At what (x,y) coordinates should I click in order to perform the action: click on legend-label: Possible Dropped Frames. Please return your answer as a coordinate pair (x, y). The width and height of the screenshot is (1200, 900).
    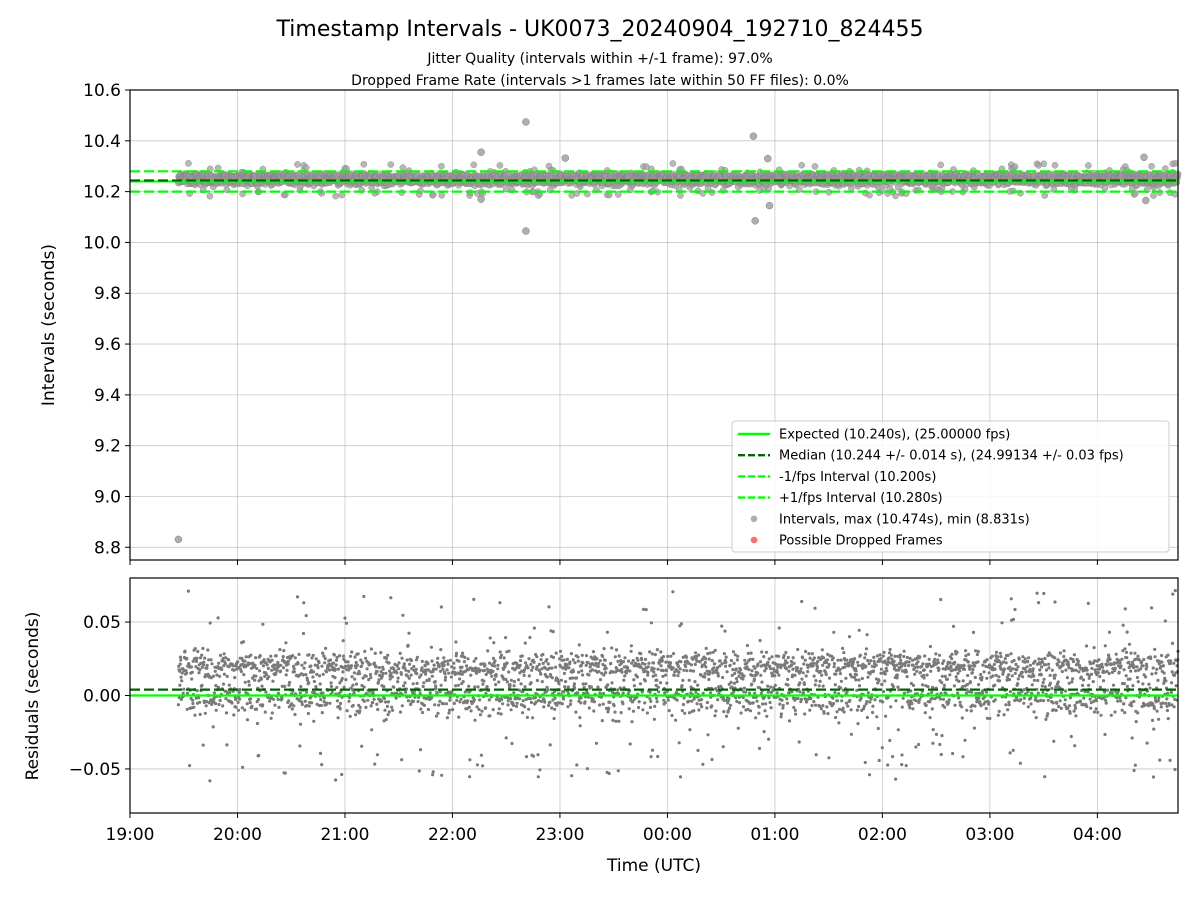
    Looking at the image, I should click on (861, 541).